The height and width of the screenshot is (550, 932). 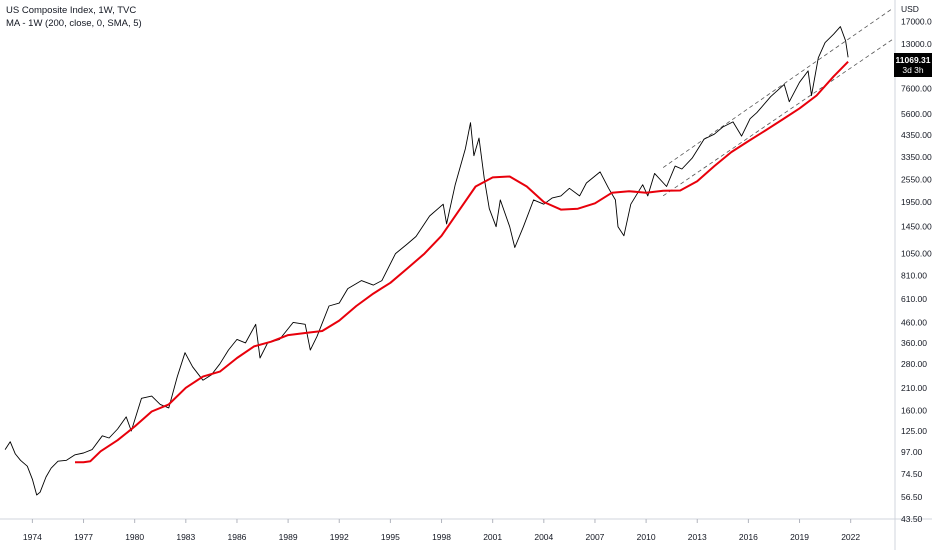 I want to click on y-tick-label: 17000.00, so click(x=916, y=22).